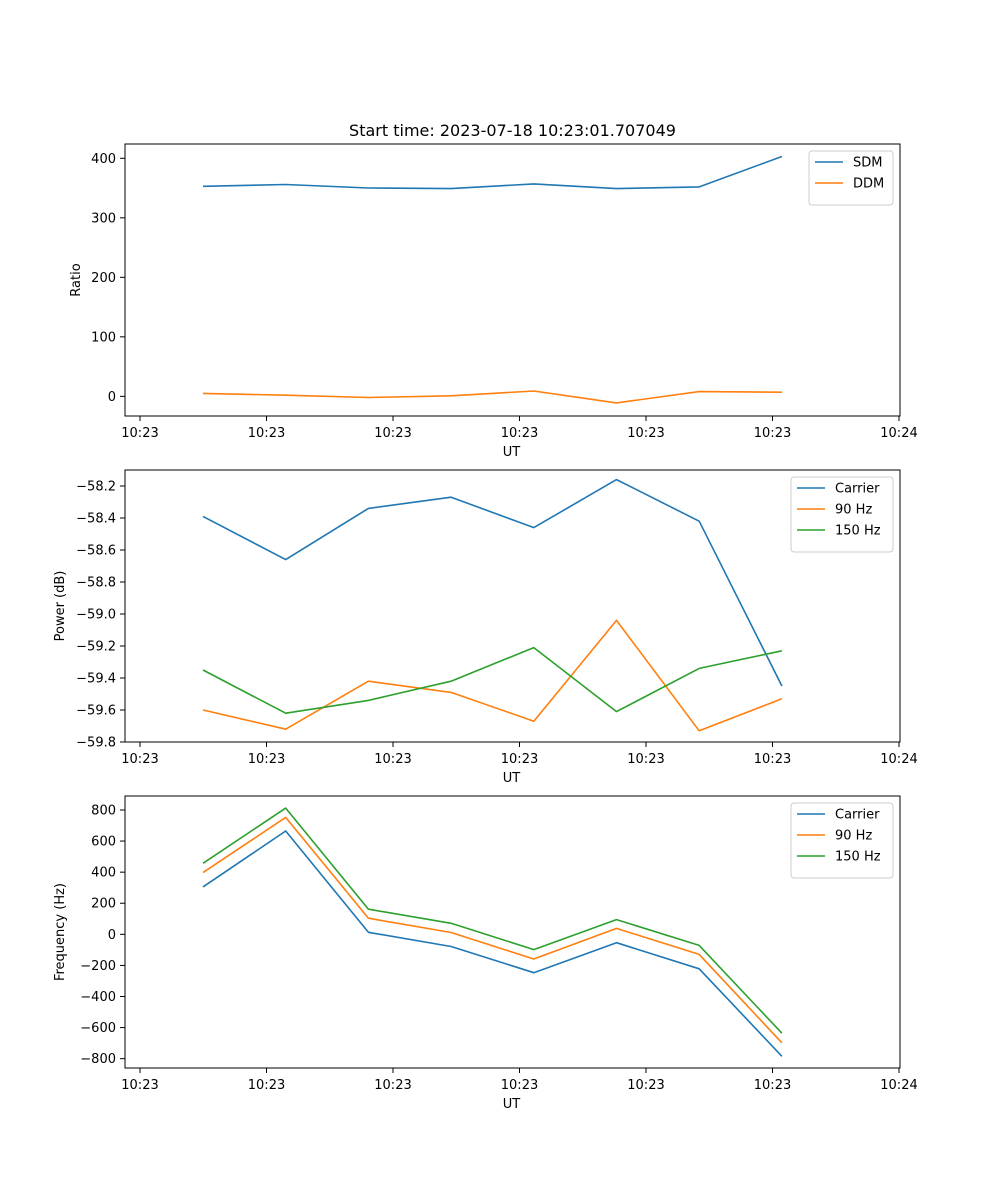  I want to click on y-tick-label: 800, so click(103, 810).